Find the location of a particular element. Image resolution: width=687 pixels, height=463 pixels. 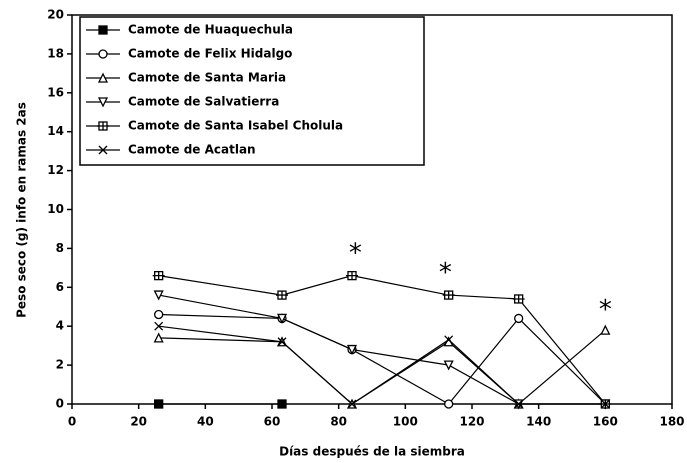

x-tick-label: 180 is located at coordinates (671, 422).